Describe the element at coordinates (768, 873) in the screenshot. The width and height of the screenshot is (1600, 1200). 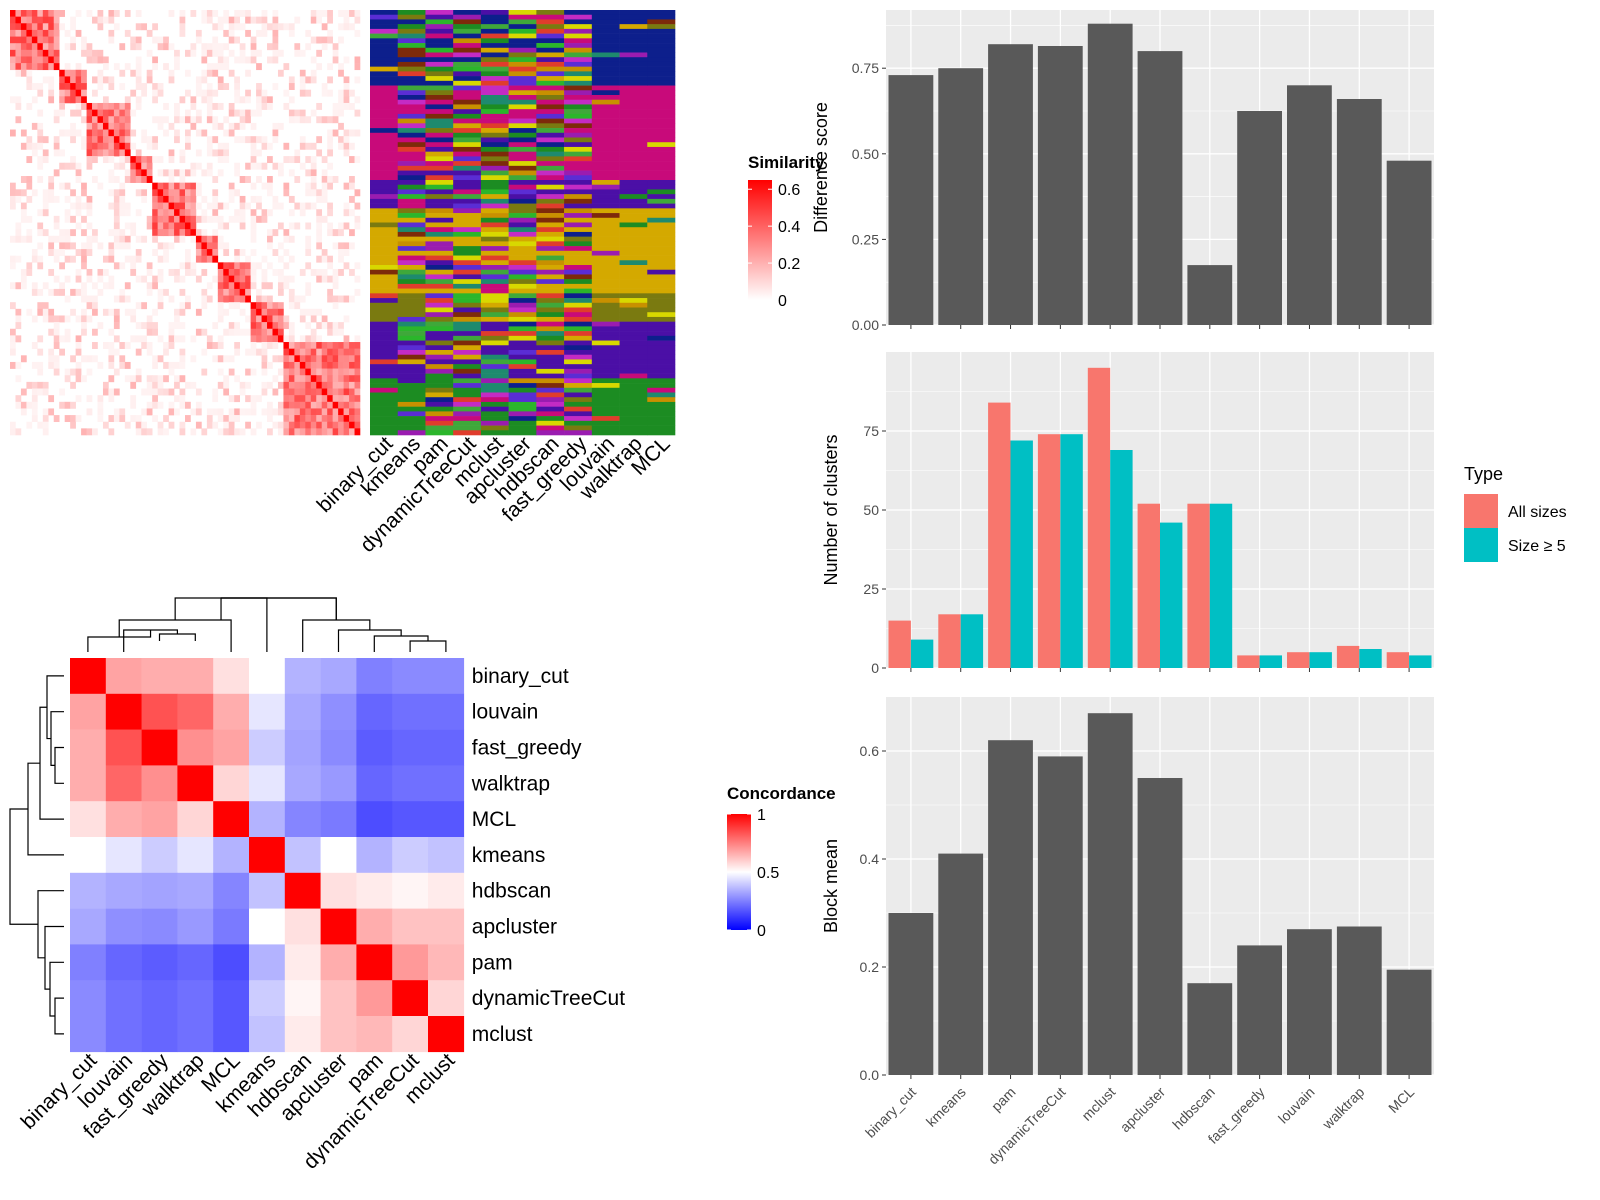
I see `concordance-legend-tick: 0.5` at that location.